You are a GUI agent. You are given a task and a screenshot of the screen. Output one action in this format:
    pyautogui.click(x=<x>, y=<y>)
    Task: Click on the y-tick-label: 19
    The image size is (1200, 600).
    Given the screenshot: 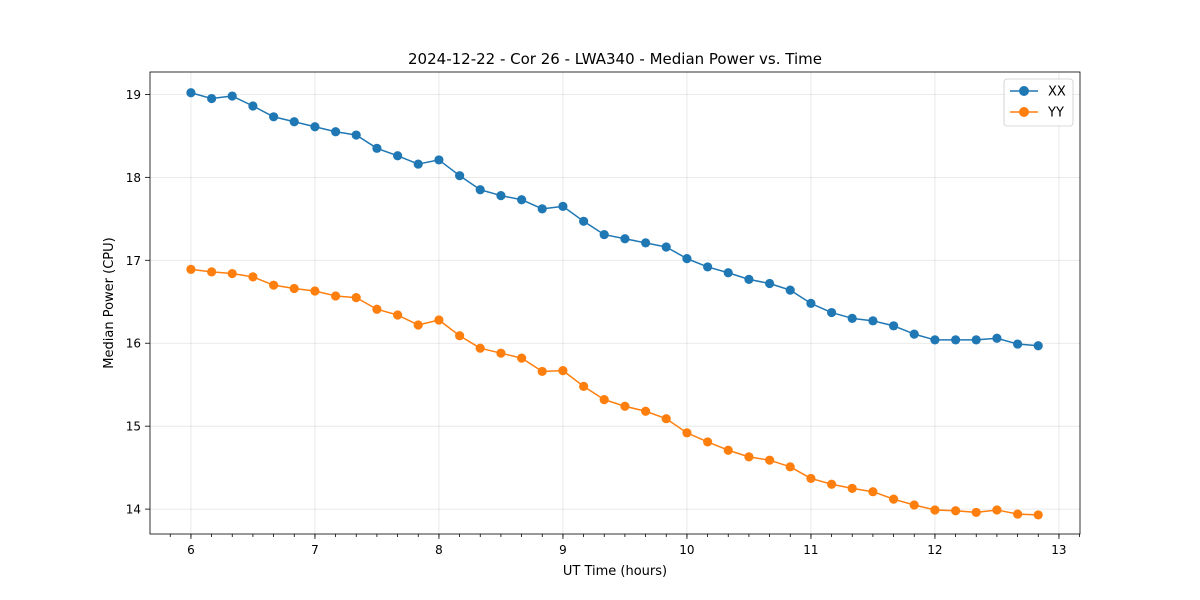 What is the action you would take?
    pyautogui.click(x=133, y=95)
    